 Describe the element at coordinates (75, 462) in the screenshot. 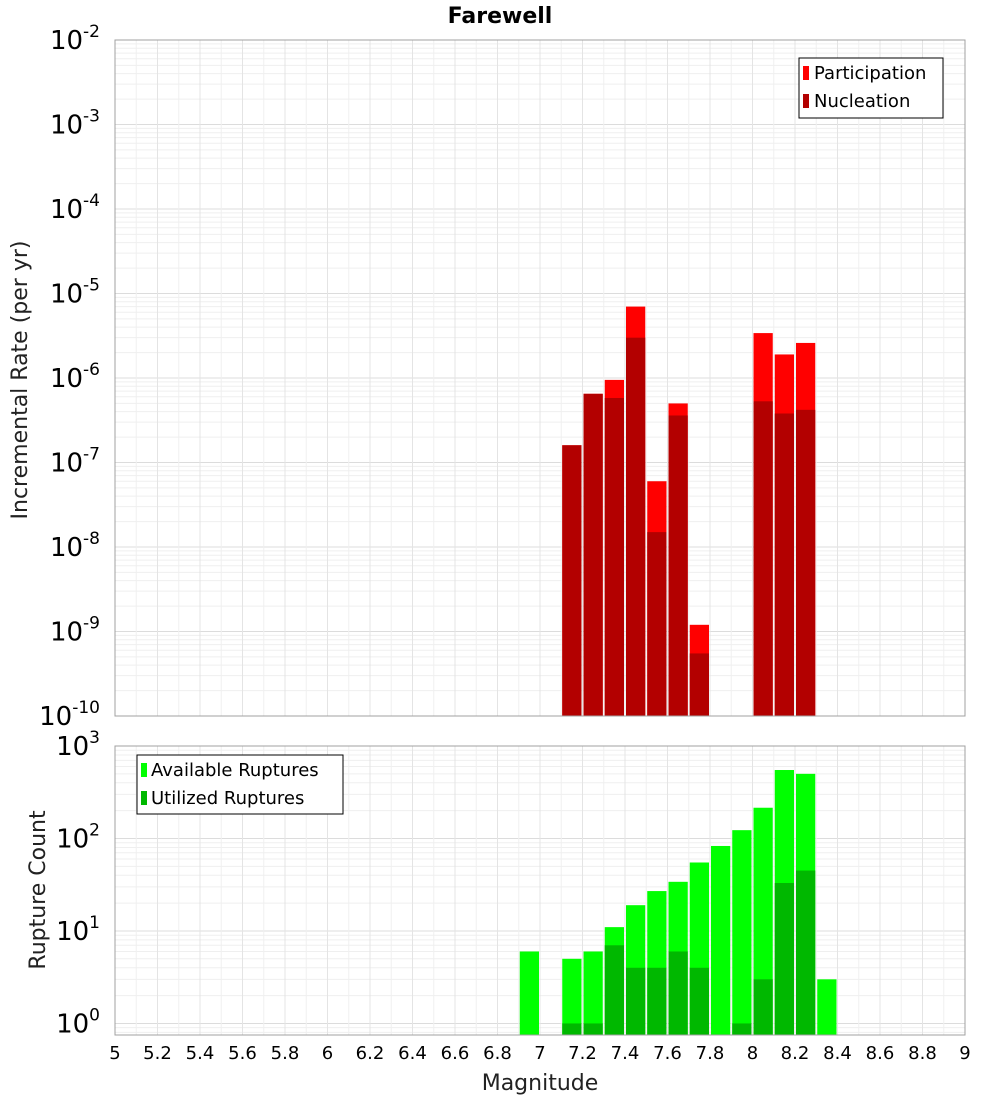

I see `y-tick-label: 10⁻⁷` at that location.